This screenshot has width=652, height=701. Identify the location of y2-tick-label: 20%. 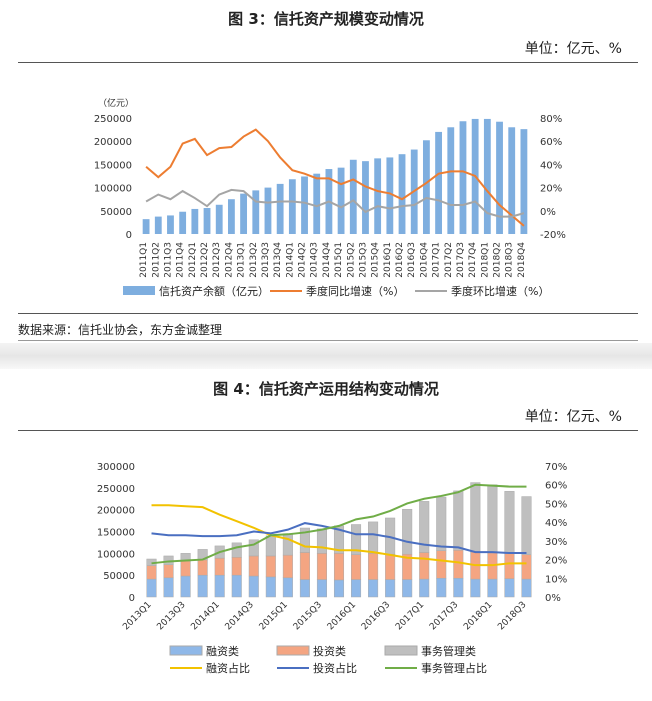
(556, 561).